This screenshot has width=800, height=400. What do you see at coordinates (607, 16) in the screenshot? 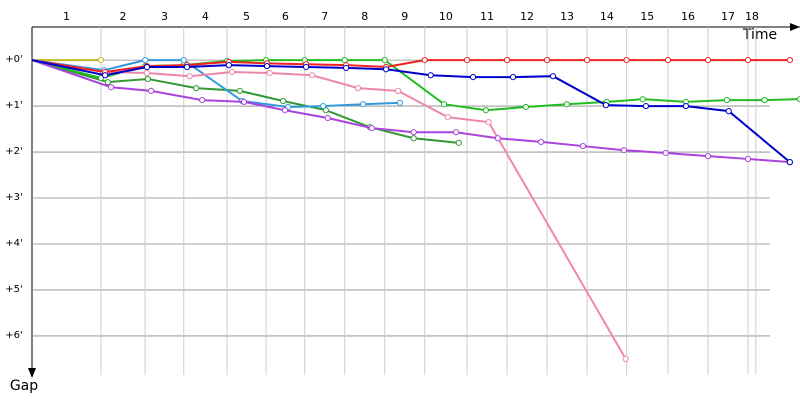
I see `x-tick-label: 14` at bounding box center [607, 16].